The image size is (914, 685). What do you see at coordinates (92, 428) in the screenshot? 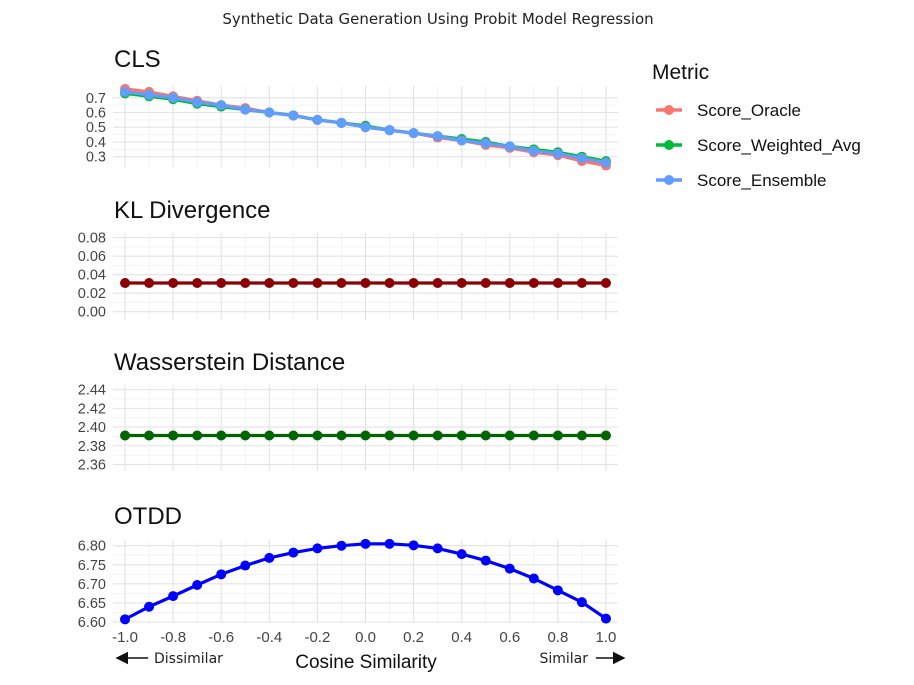
I see `y-tick-label: 2.40` at bounding box center [92, 428].